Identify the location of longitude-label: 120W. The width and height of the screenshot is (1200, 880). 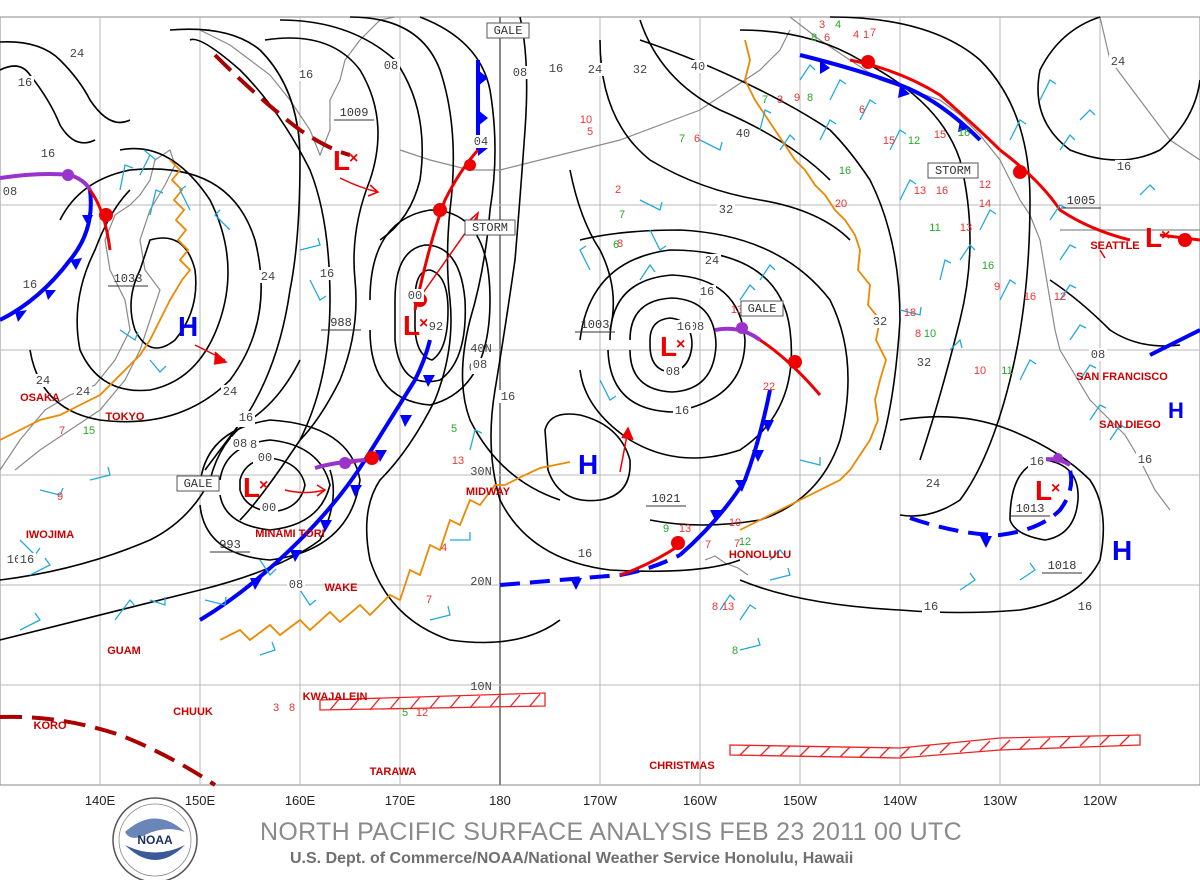
(1100, 800).